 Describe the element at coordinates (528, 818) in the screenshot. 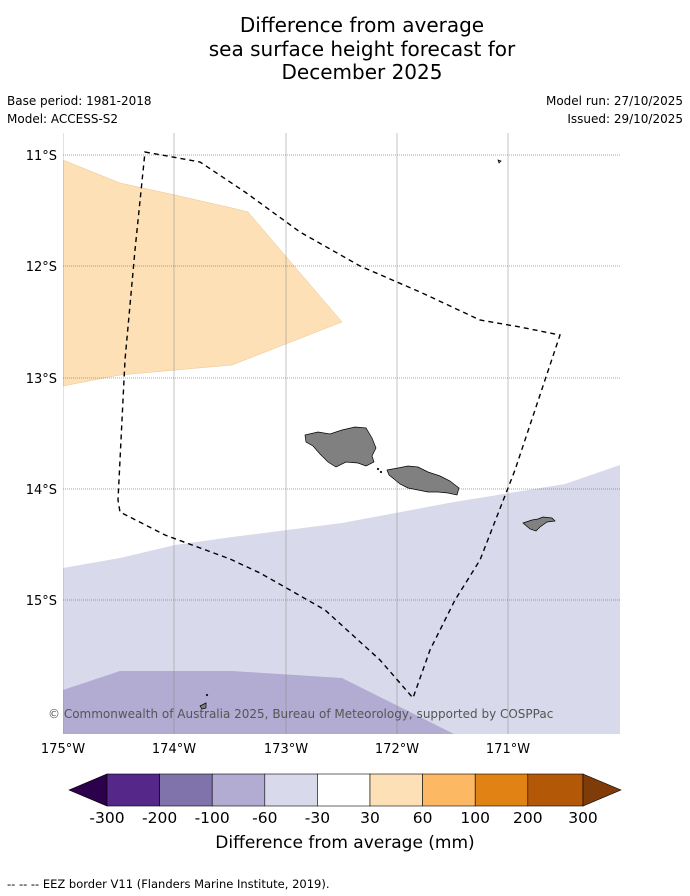

I see `colorbar-tick: 200` at that location.